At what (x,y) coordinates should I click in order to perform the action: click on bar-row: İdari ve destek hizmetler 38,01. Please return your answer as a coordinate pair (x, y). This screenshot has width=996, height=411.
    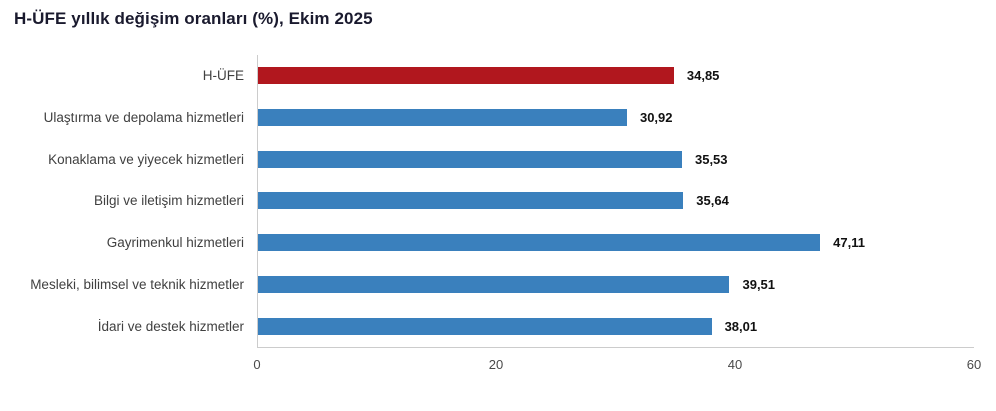
    Looking at the image, I should click on (498, 326).